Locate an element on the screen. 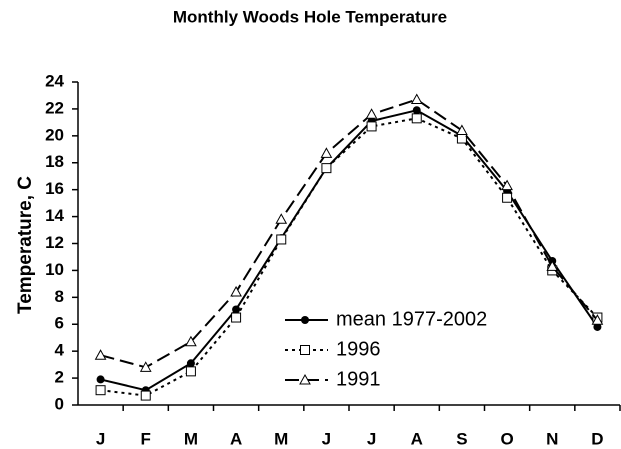  legend-label: 1996 is located at coordinates (358, 349).